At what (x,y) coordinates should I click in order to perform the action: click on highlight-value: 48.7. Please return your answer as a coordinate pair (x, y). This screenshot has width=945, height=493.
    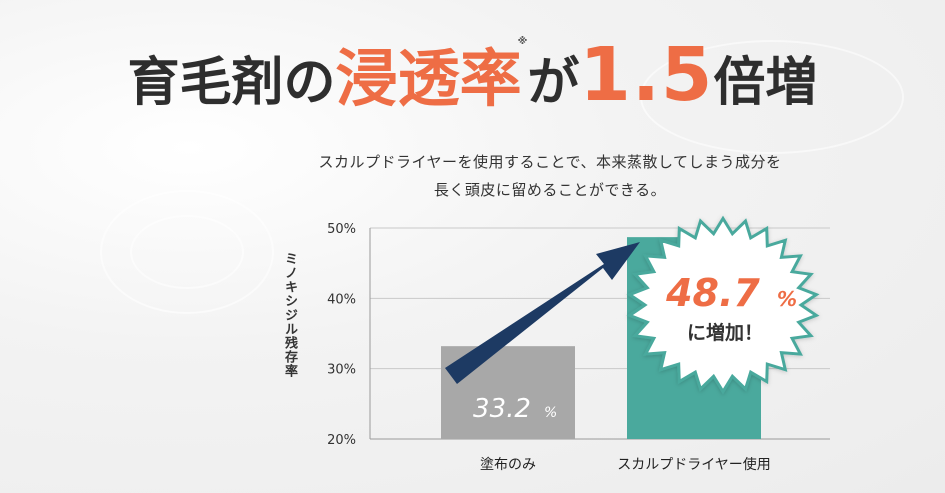
    Looking at the image, I should click on (712, 293).